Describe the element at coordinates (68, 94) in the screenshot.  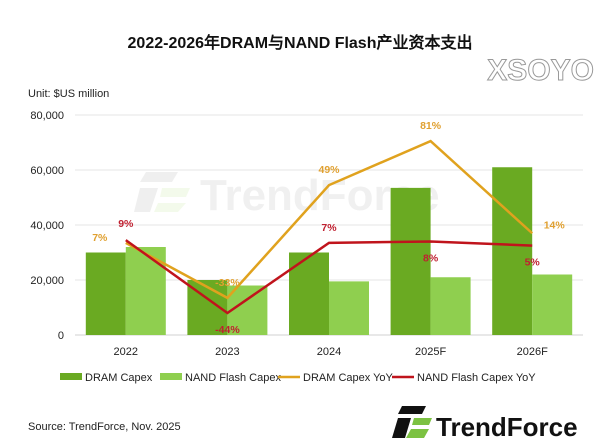
I see `unit-label: Unit: $US million` at that location.